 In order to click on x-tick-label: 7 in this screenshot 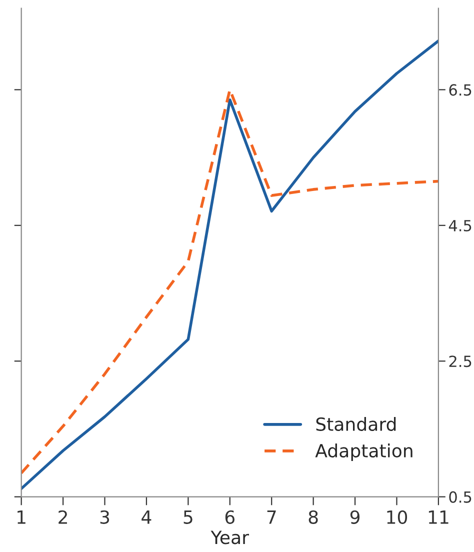, I will do `click(271, 517)`.